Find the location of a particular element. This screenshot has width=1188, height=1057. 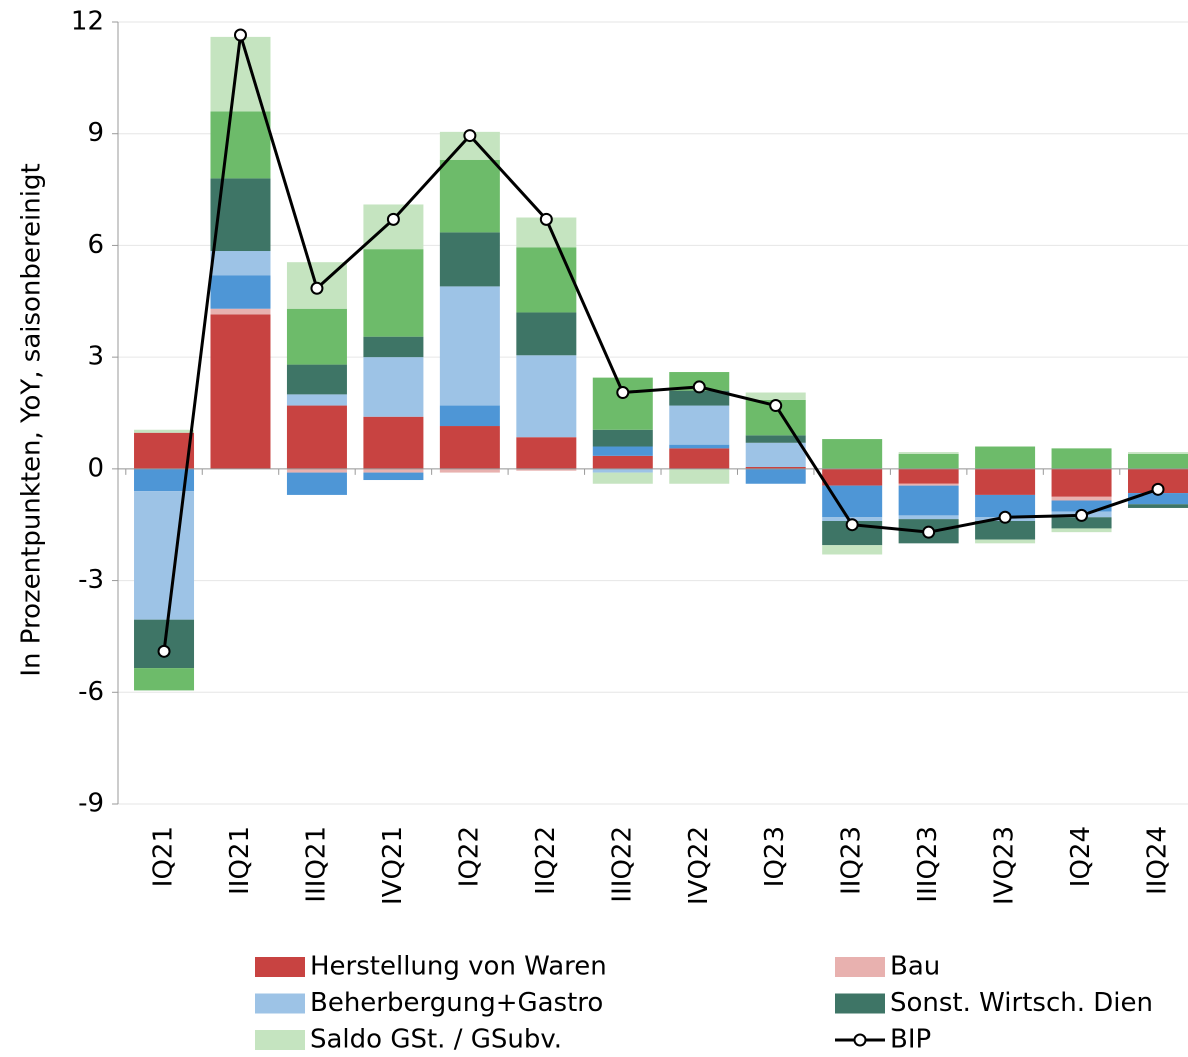

x-tick-label: IQ23 is located at coordinates (775, 856).